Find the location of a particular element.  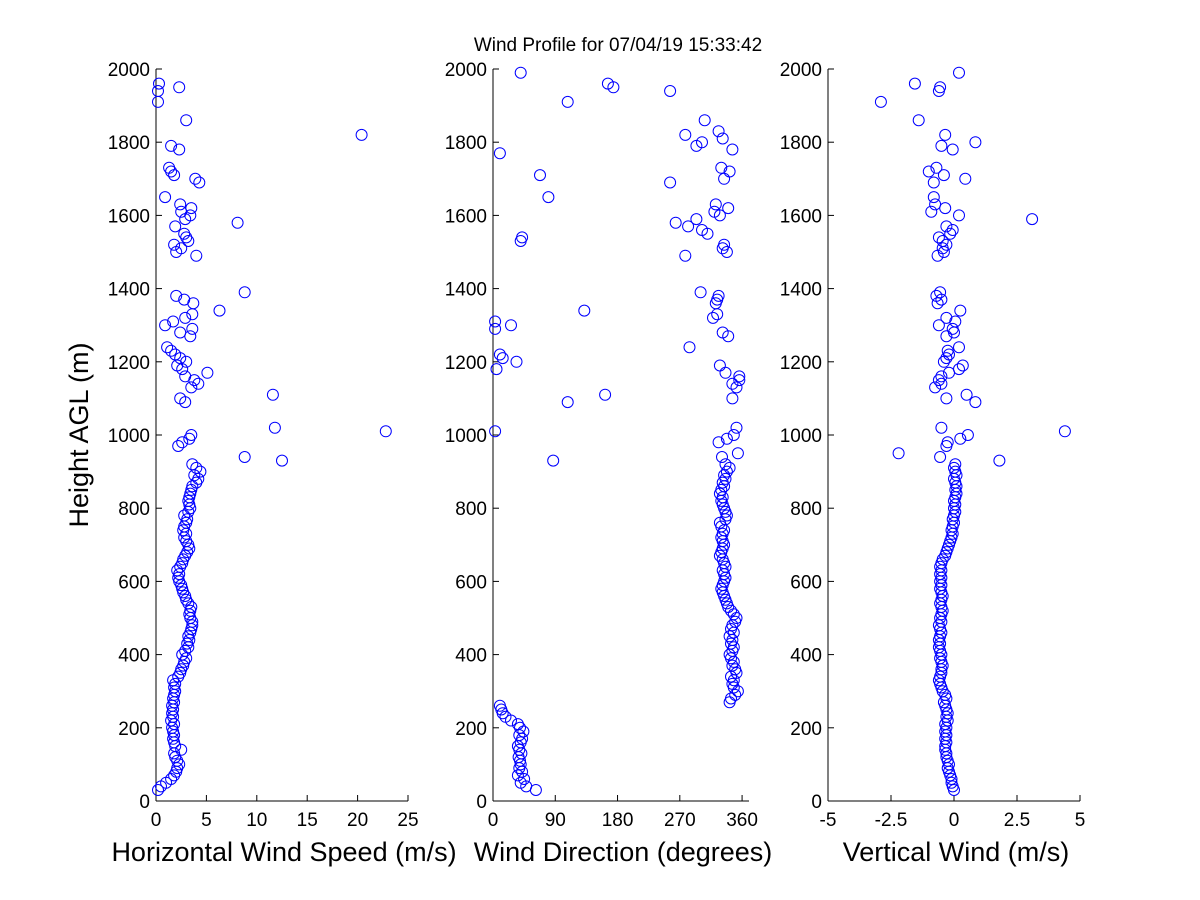

x-tick-label: 360 is located at coordinates (742, 820).